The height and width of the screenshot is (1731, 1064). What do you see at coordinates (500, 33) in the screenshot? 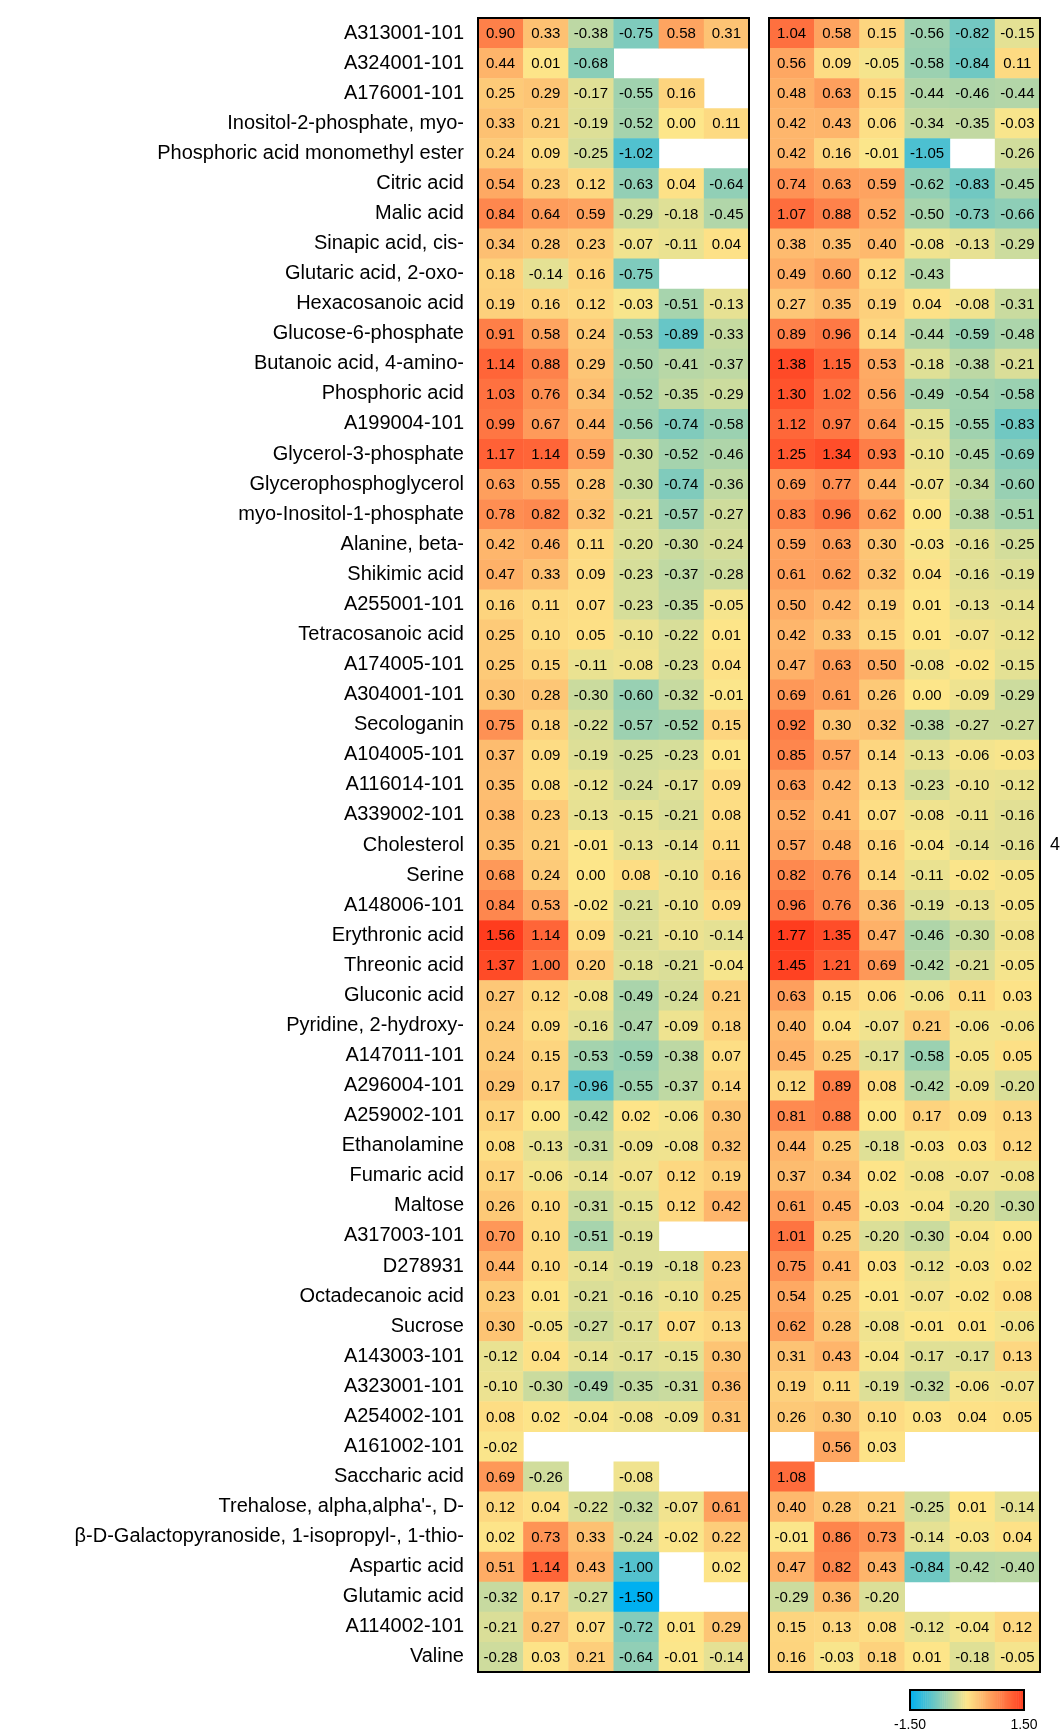
I see `data-label: 0.90` at bounding box center [500, 33].